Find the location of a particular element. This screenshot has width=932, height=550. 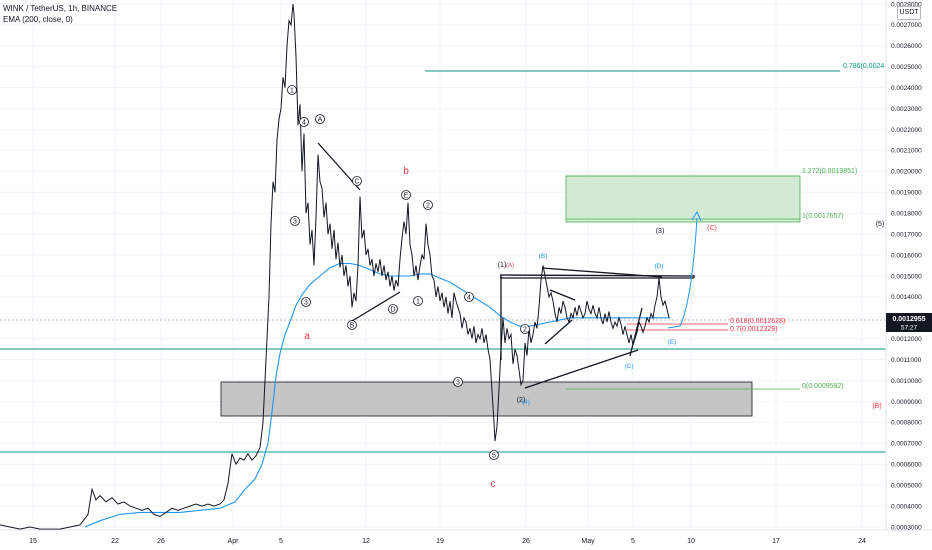

x-axis: 15 22 26 Apr 5 12 19 26 May 5 10 17 24 is located at coordinates (447, 541).